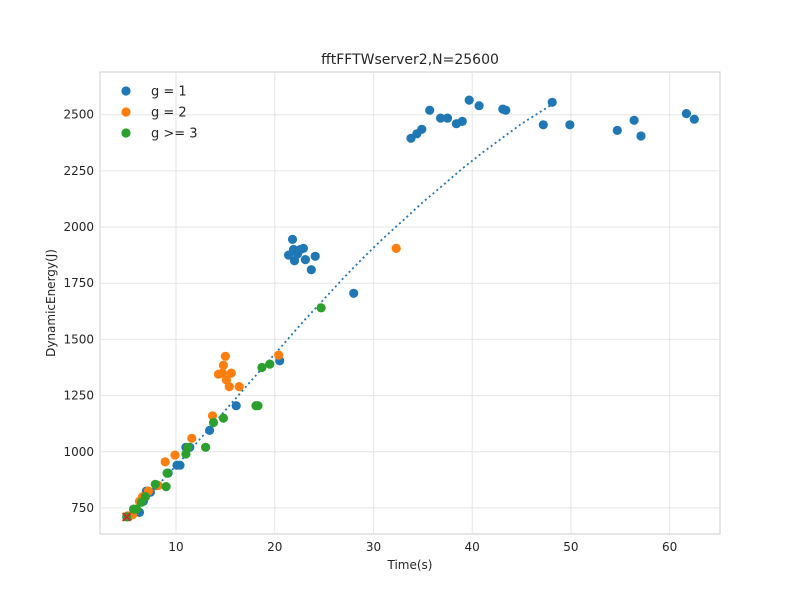 The width and height of the screenshot is (800, 600). What do you see at coordinates (373, 547) in the screenshot?
I see `x-tick-label: 30` at bounding box center [373, 547].